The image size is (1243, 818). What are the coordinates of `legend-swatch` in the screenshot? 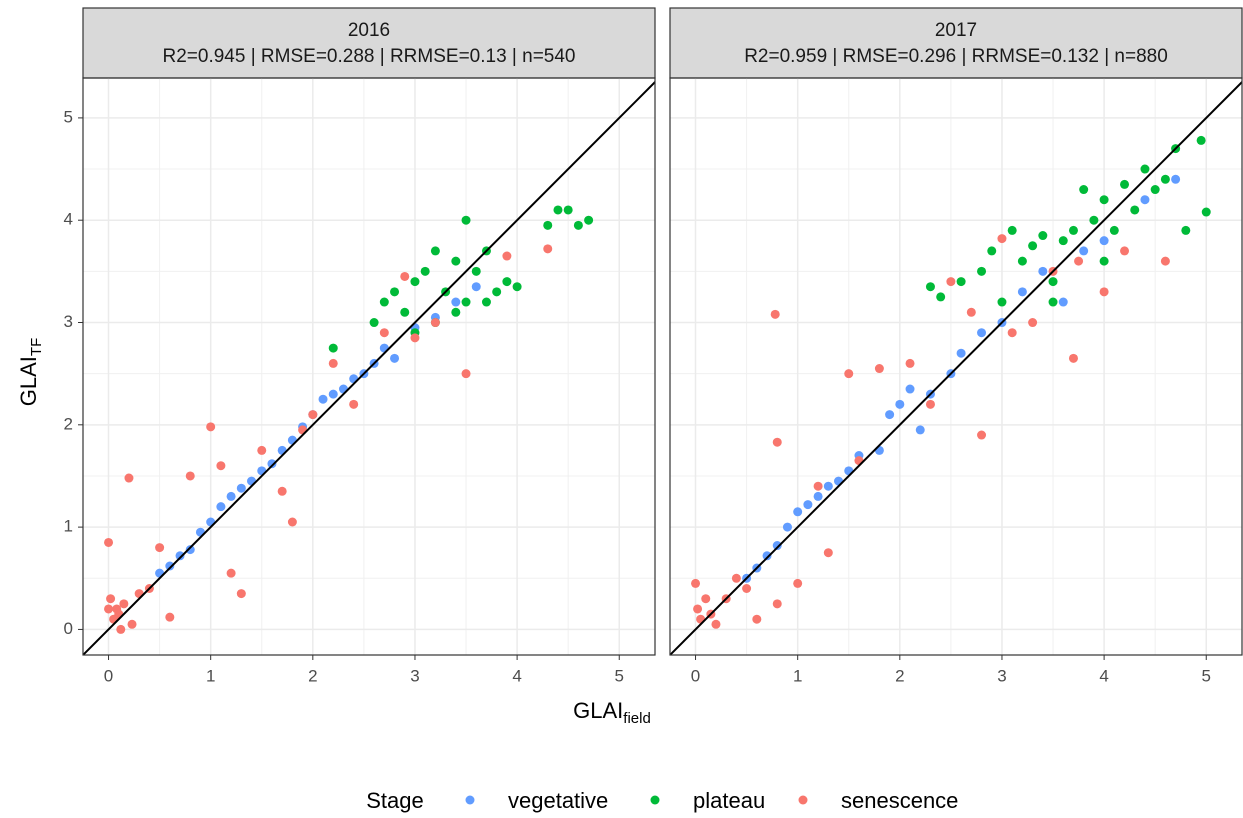 It's located at (470, 800).